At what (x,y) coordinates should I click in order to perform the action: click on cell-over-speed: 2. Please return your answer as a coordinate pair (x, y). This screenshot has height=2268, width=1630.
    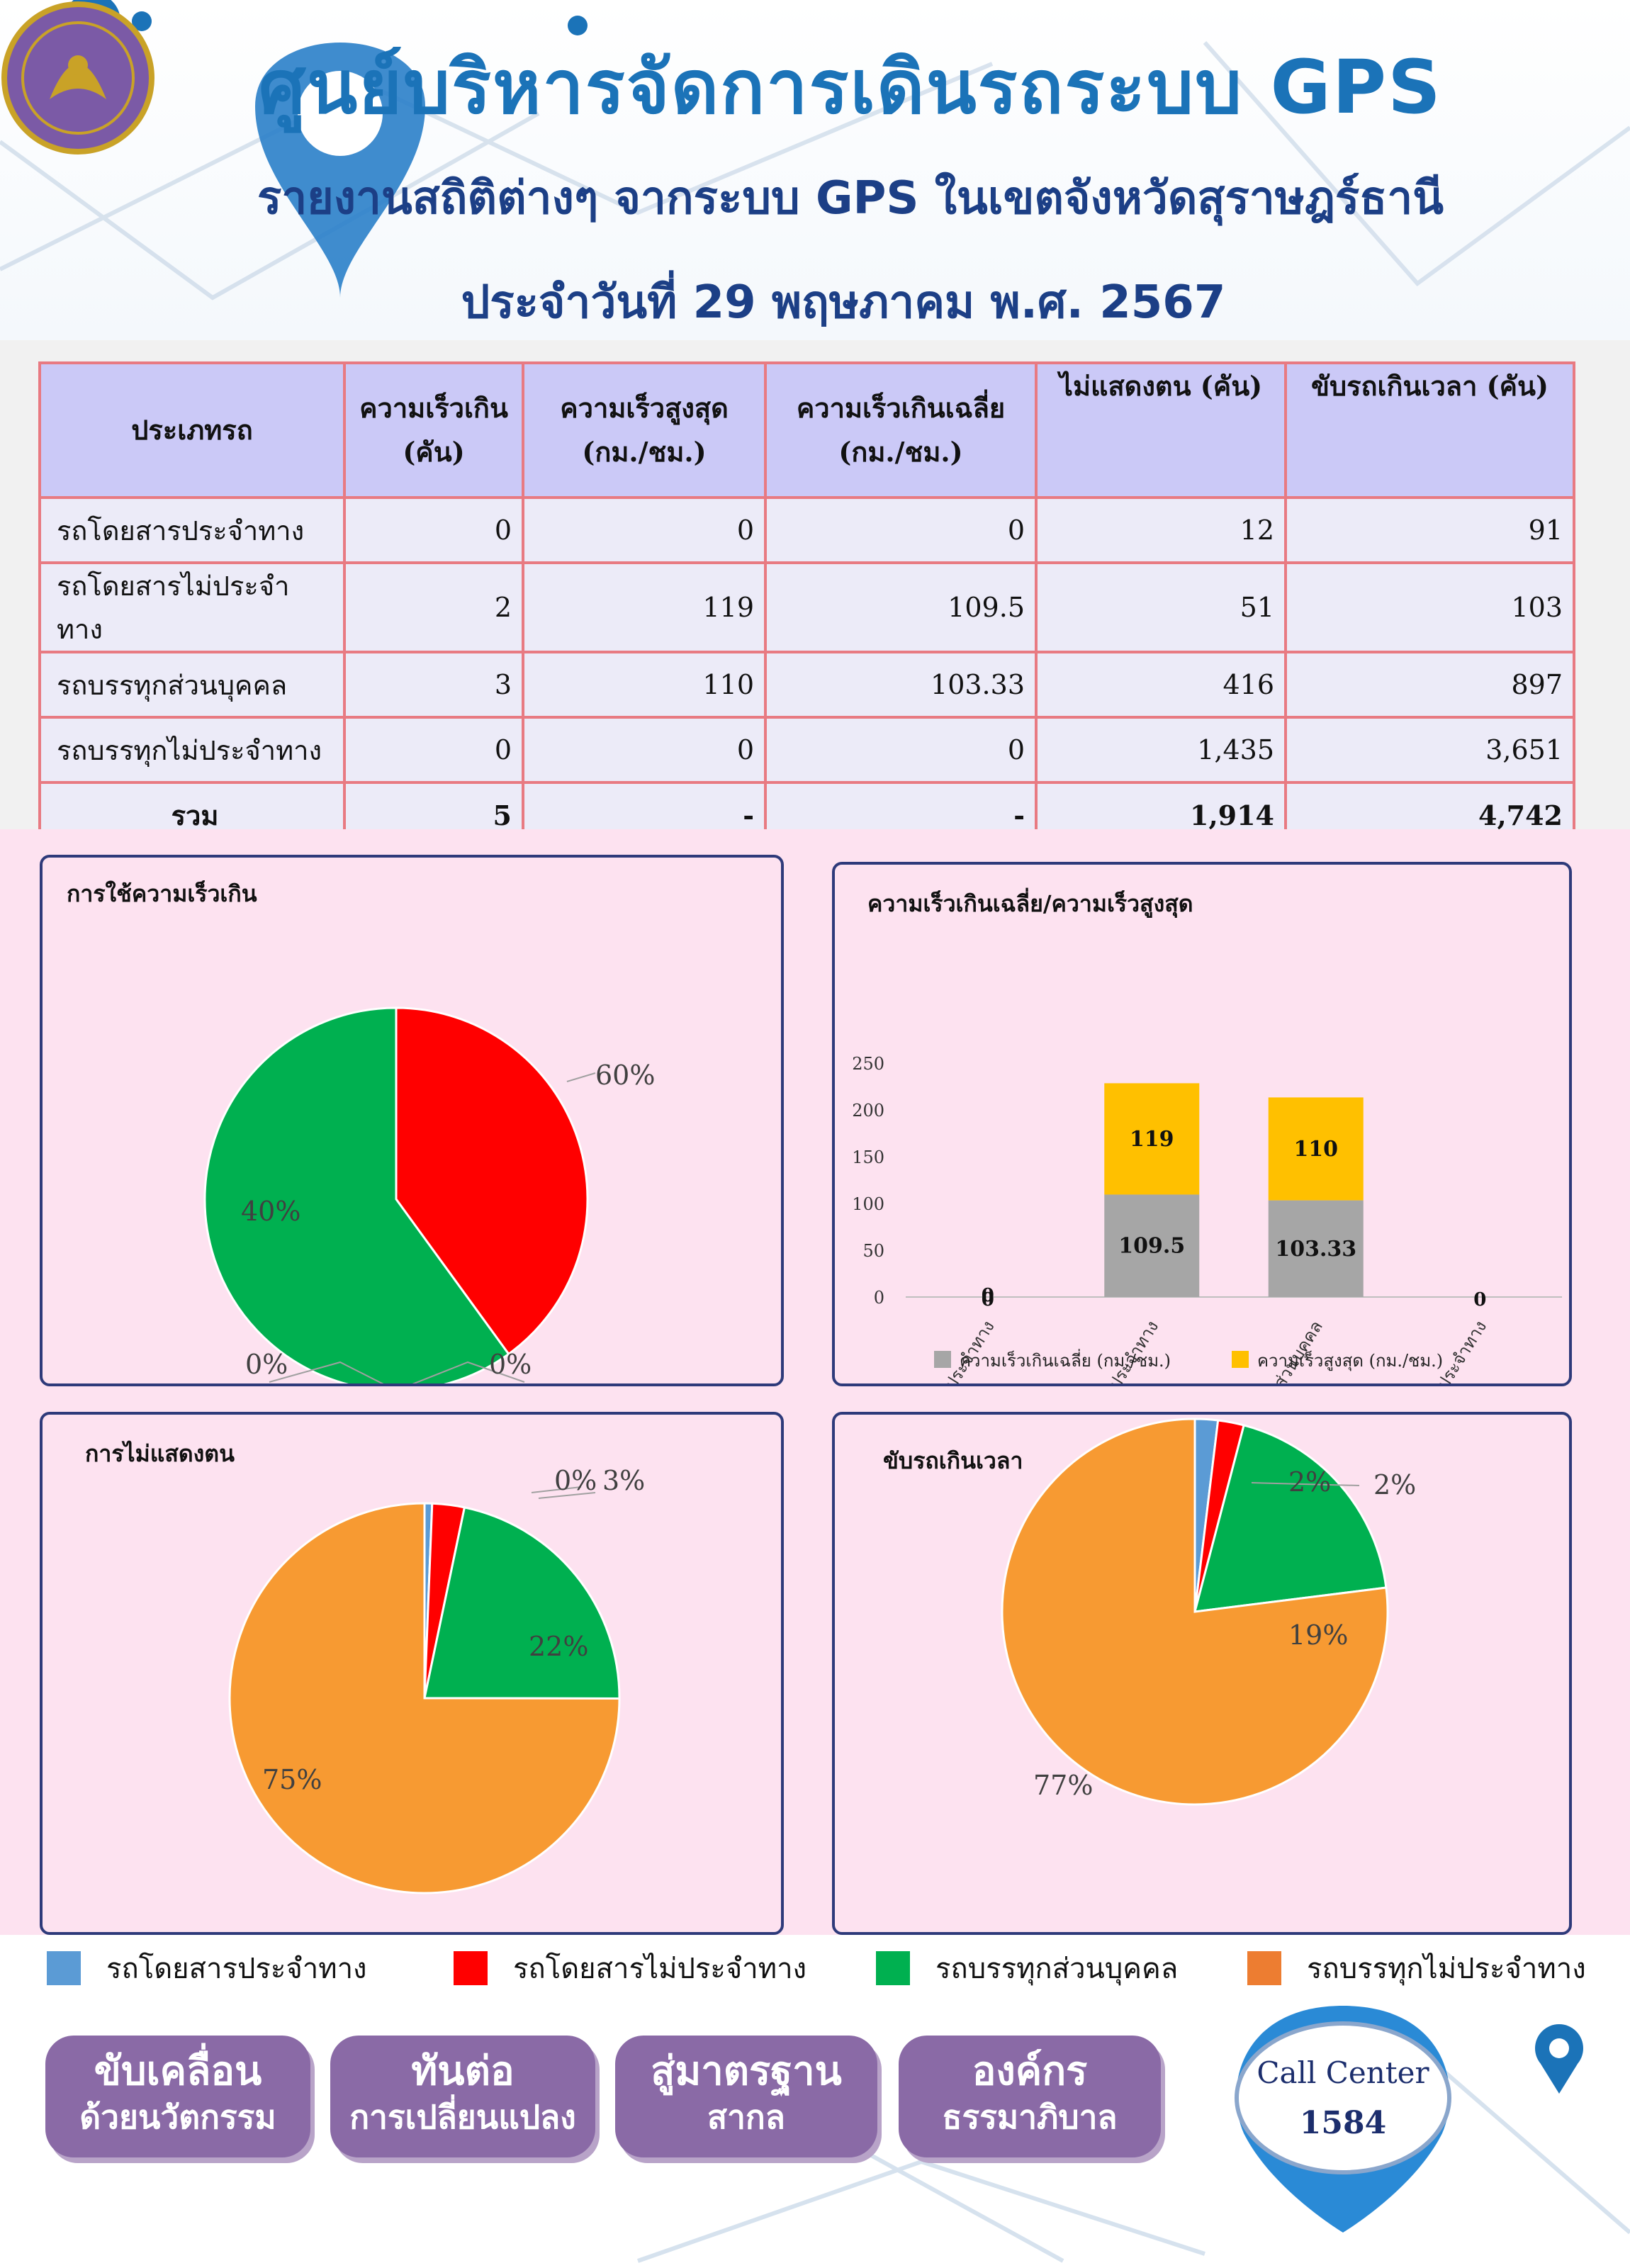
    Looking at the image, I should click on (434, 607).